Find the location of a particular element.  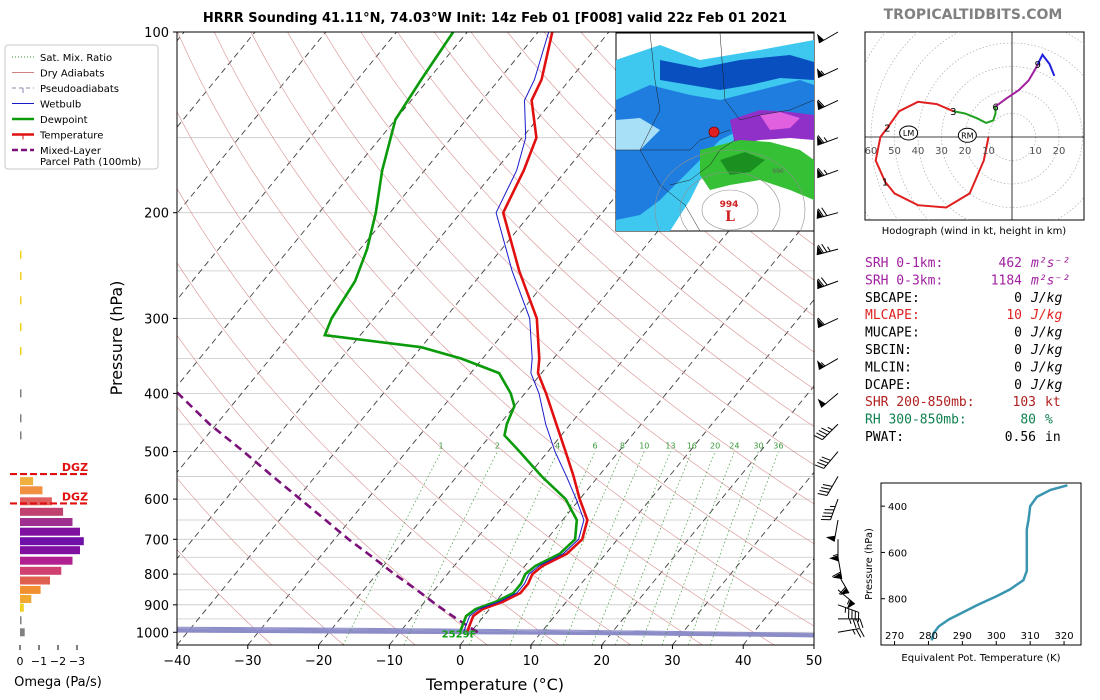

skewt-xtick-label: 30 is located at coordinates (672, 661).